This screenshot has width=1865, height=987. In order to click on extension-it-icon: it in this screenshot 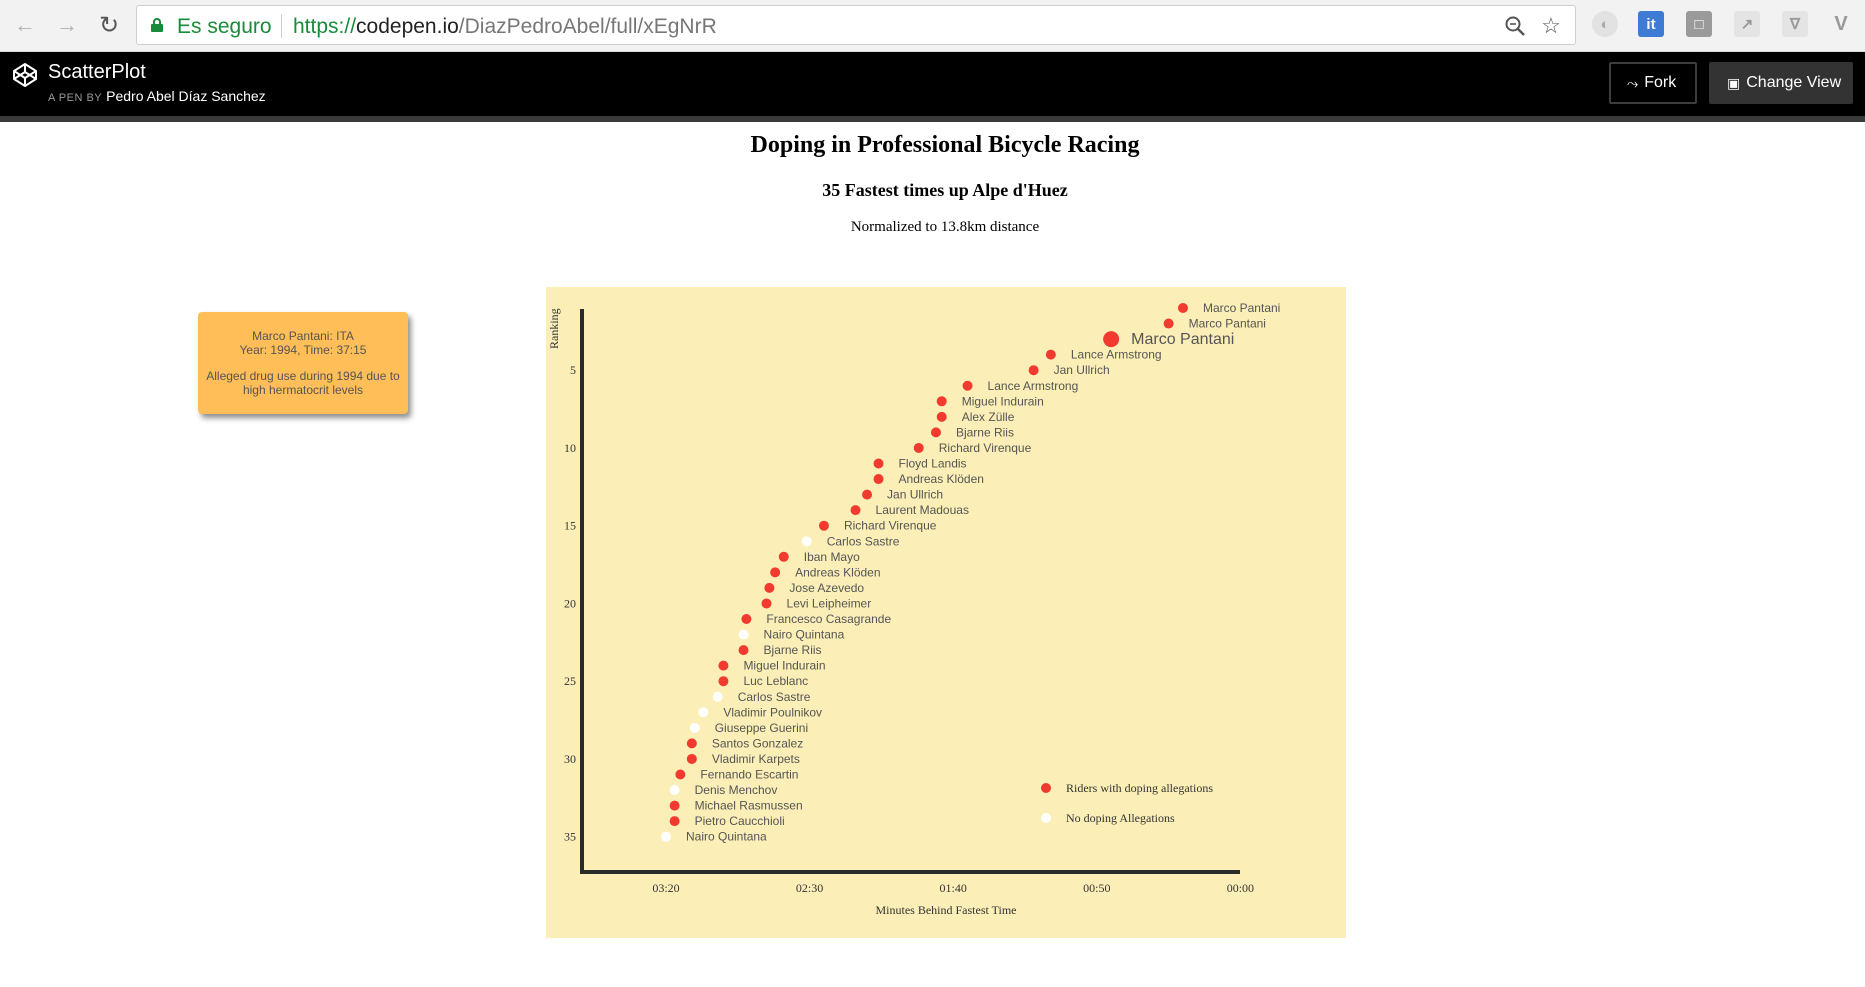, I will do `click(1651, 24)`.